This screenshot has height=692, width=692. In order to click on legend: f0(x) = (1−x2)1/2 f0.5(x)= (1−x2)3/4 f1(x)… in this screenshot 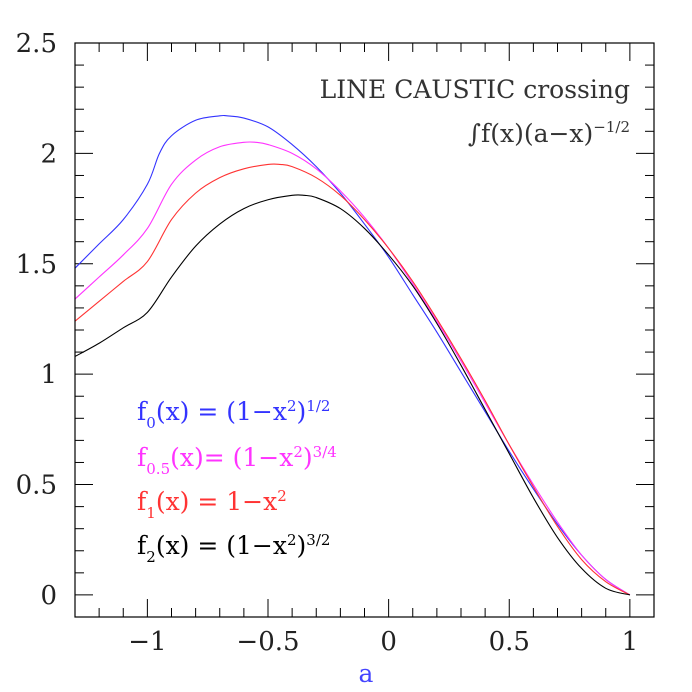, I will do `click(237, 481)`.